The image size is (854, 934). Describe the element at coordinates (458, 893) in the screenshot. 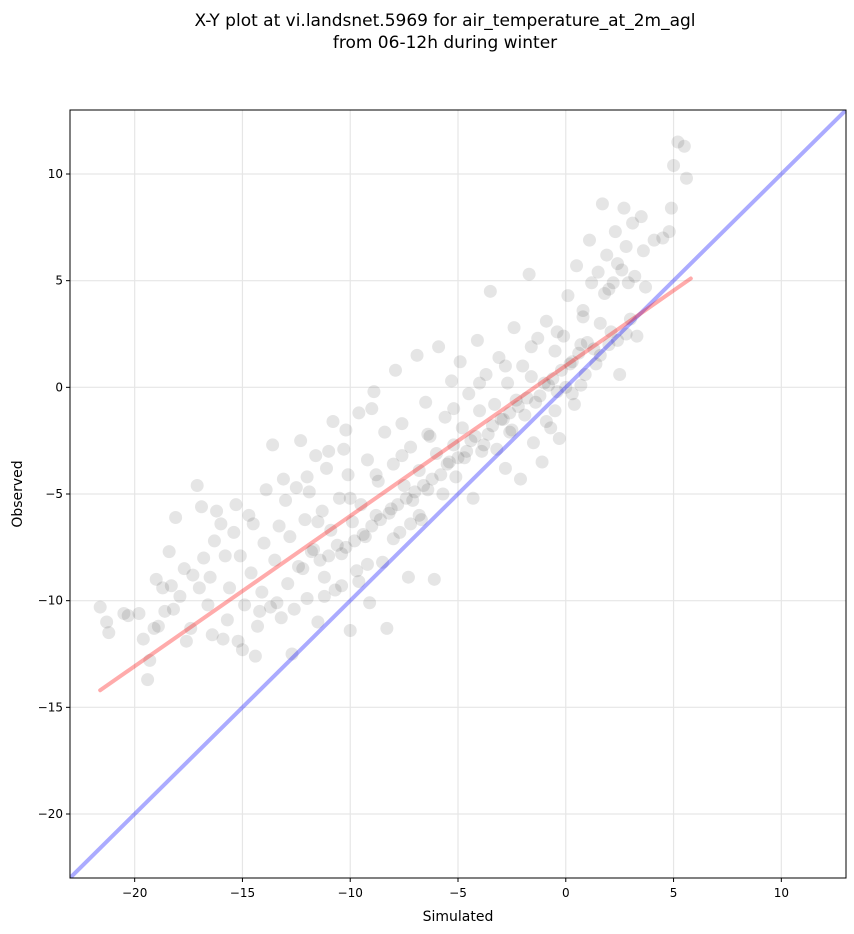

I see `x-tick-label: −5` at that location.